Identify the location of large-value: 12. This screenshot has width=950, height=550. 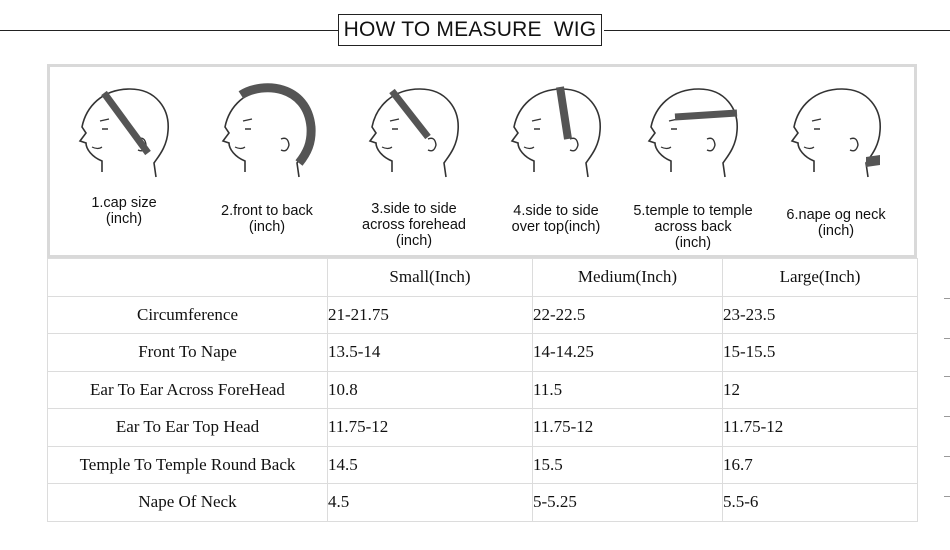
(820, 389).